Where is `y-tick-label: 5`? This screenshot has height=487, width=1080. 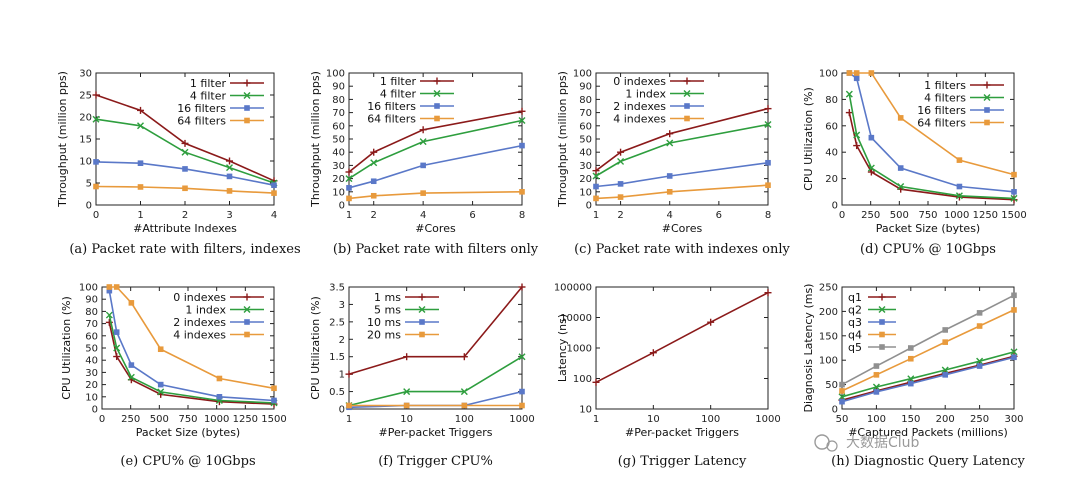
y-tick-label: 5 is located at coordinates (89, 184).